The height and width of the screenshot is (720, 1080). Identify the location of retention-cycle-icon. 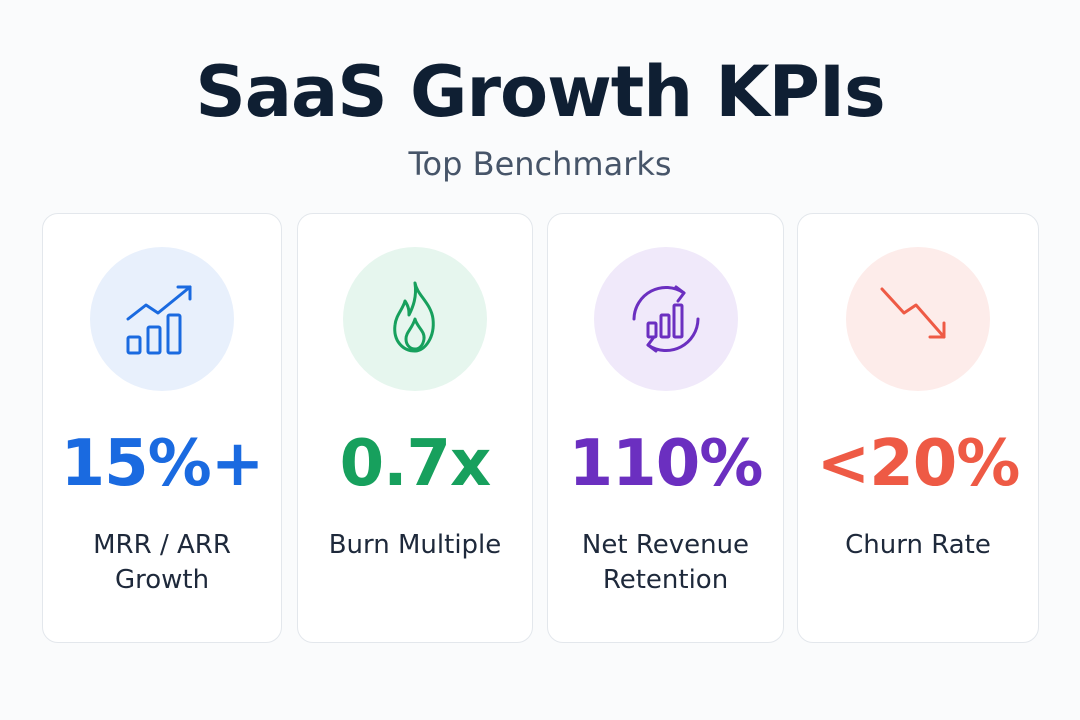
(665, 319).